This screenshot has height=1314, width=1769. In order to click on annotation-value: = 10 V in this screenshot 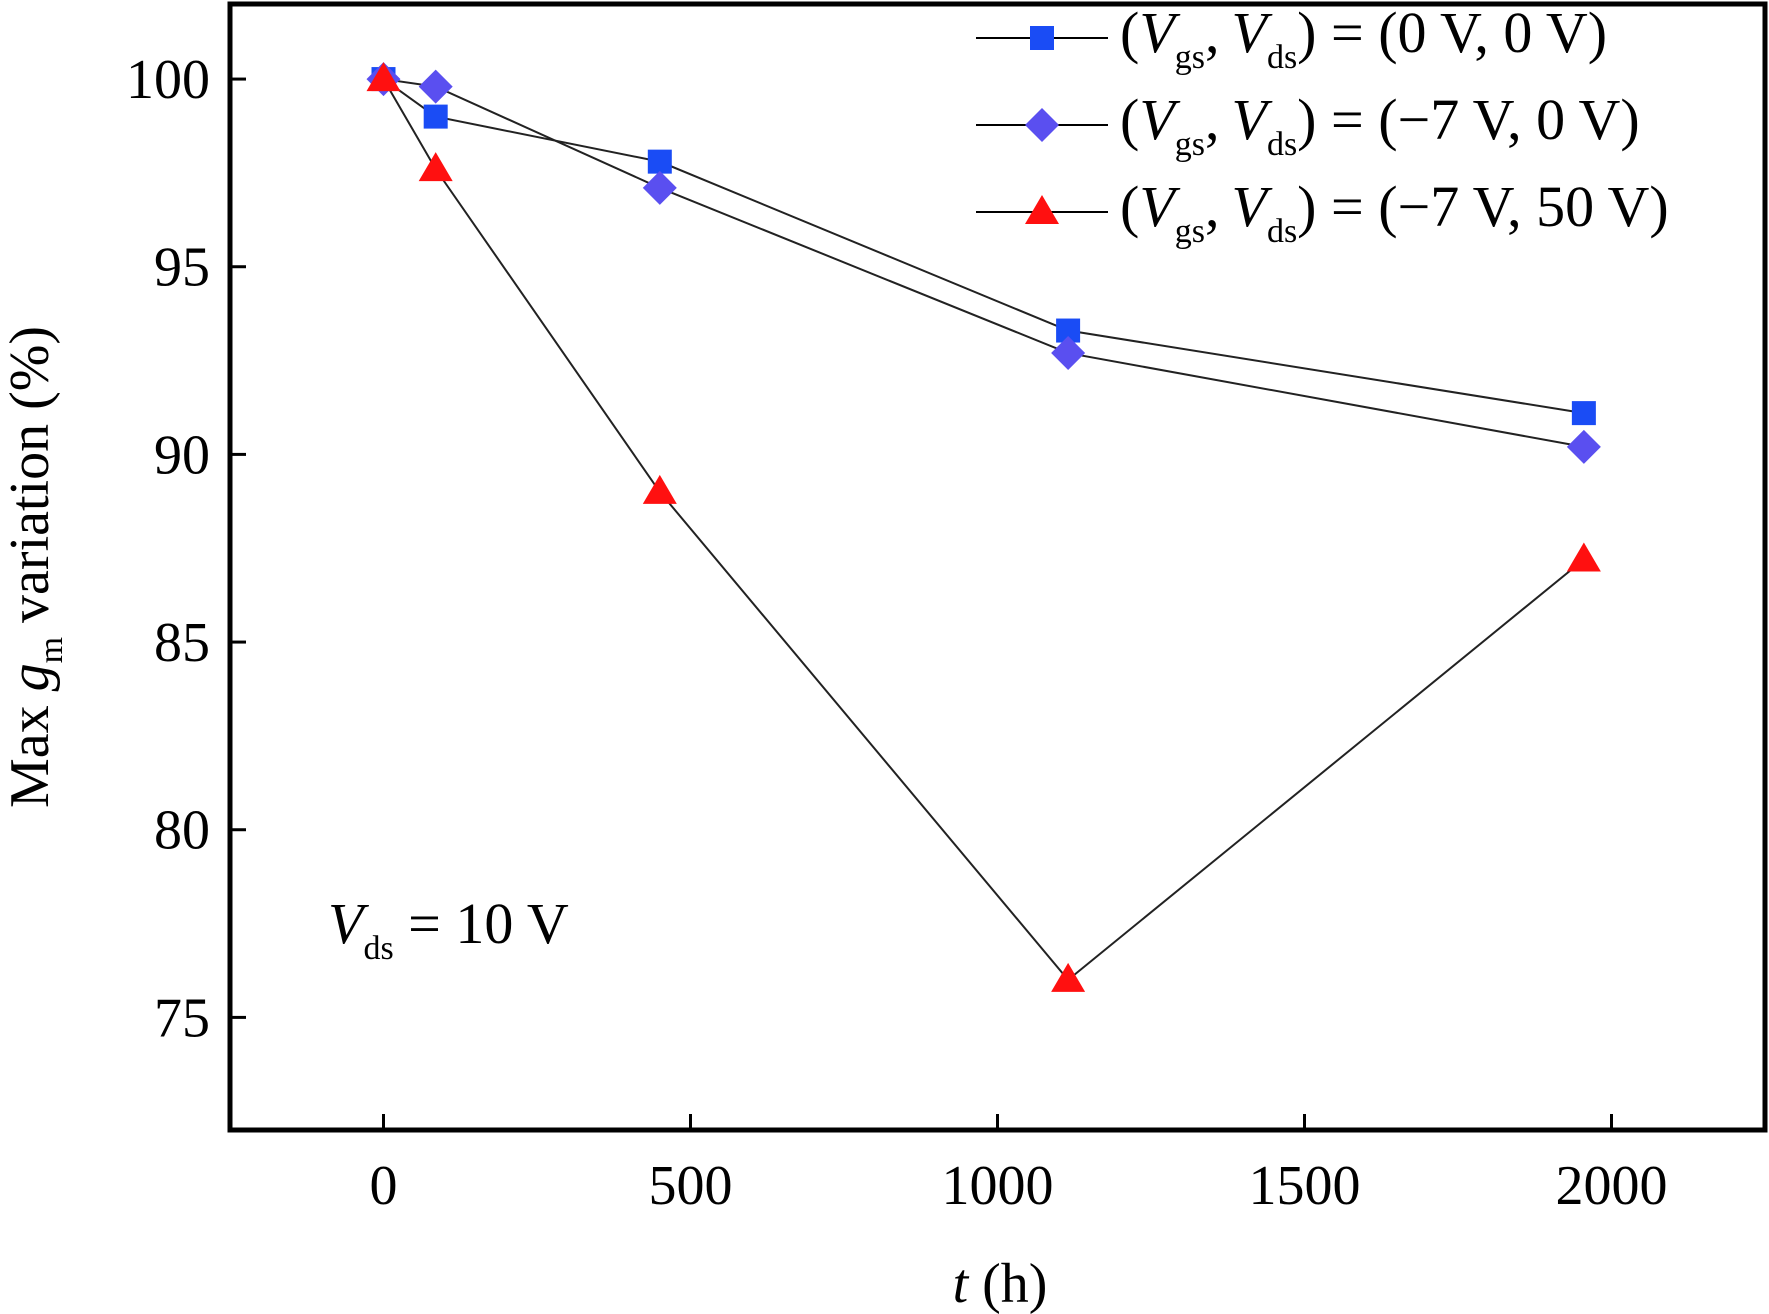, I will do `click(481, 923)`.